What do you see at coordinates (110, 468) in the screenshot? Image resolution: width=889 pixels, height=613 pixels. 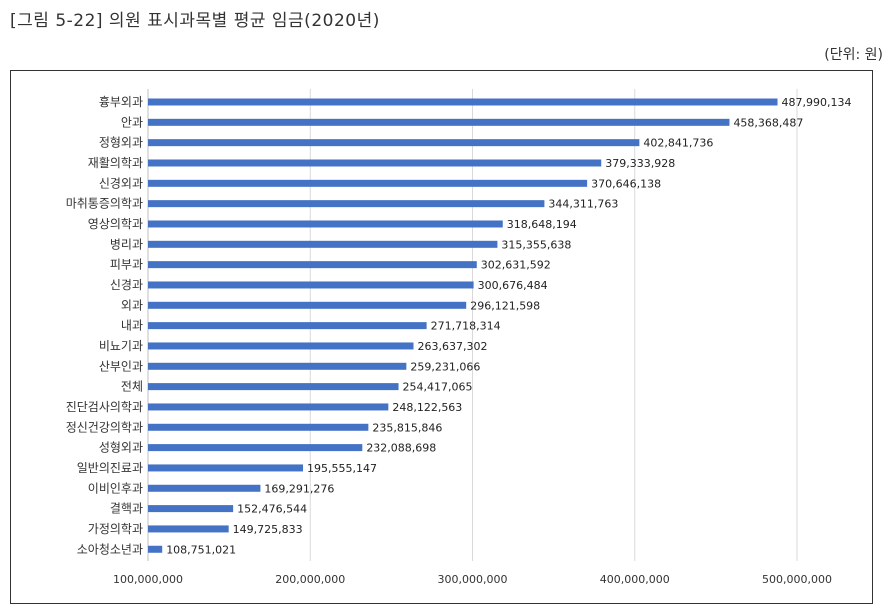 I see `category-label: 일반의진료과` at bounding box center [110, 468].